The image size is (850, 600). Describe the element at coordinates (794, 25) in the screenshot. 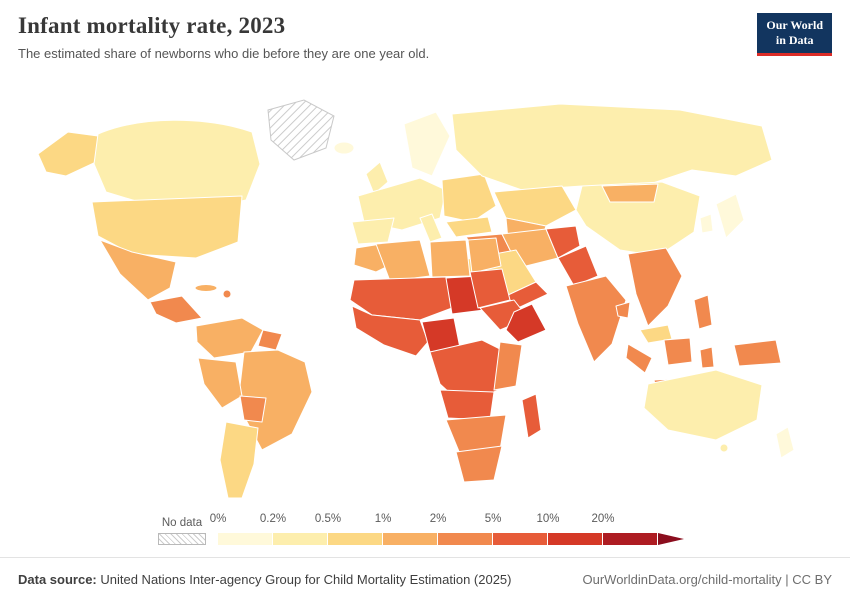

I see `owid-logo-line1: Our World` at that location.